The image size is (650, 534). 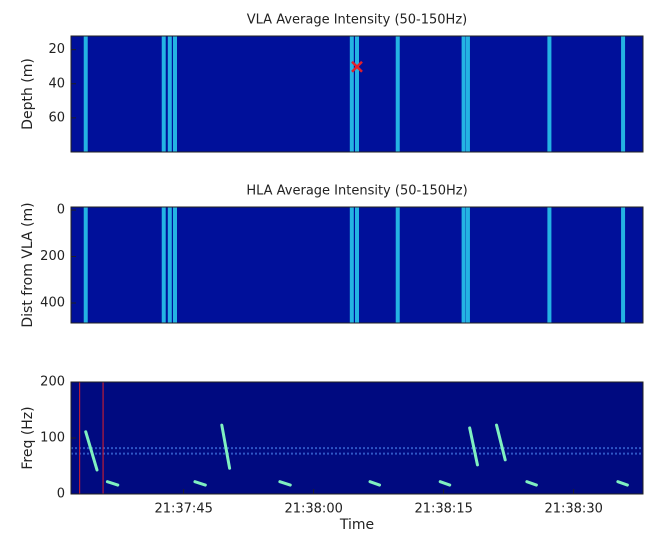 I want to click on x-axis-label: Time, so click(x=356, y=525).